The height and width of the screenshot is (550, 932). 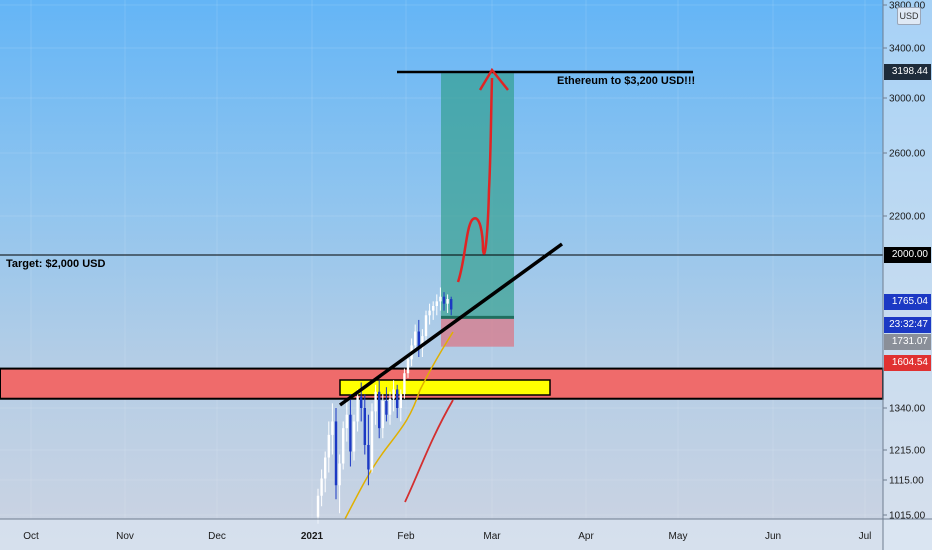 I want to click on y-tick-label: 1215.00, so click(x=907, y=451).